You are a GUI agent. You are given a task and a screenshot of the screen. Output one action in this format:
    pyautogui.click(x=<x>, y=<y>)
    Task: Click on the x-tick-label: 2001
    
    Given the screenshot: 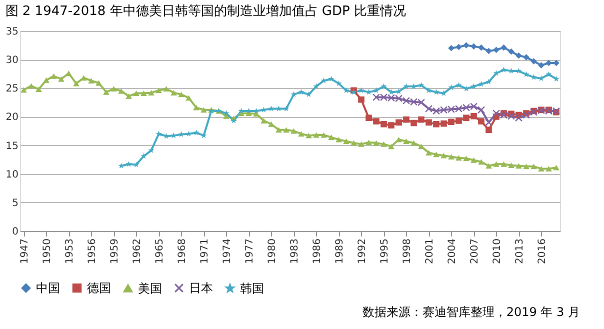 What is the action you would take?
    pyautogui.click(x=430, y=251)
    